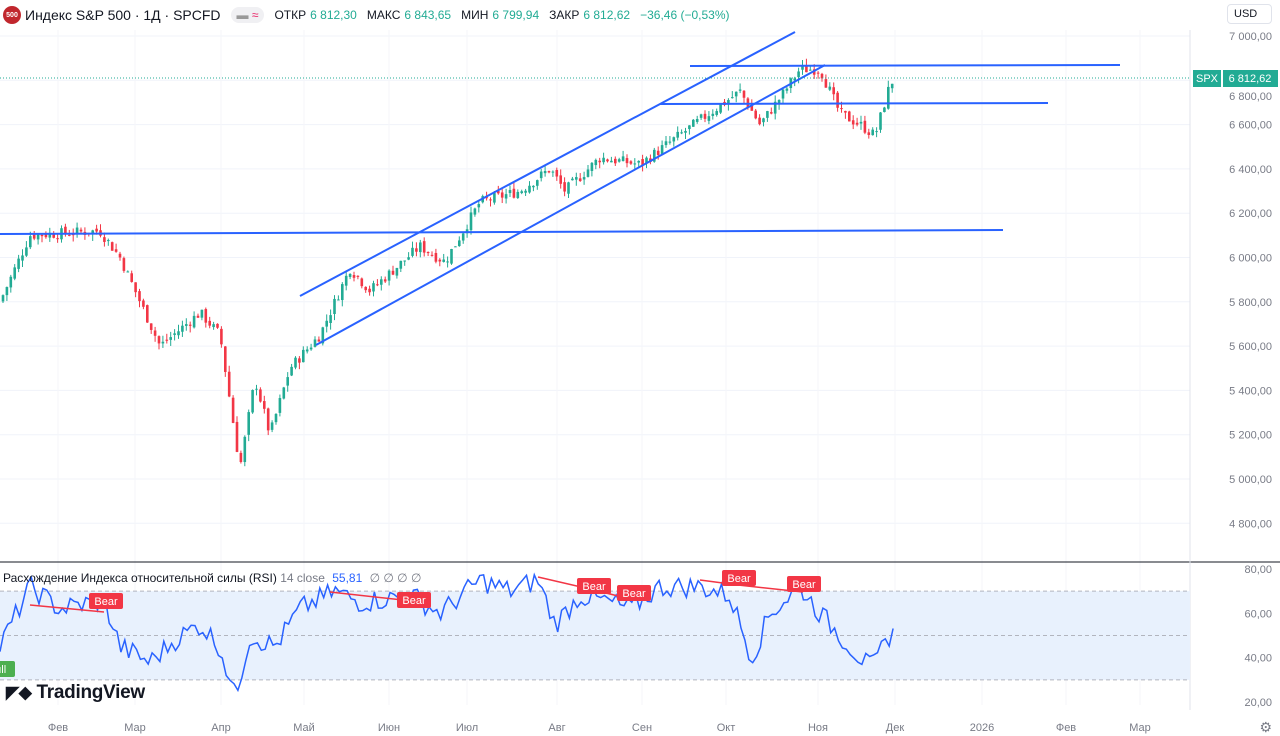 The height and width of the screenshot is (736, 1280). I want to click on settings-icon: ⚙, so click(1265, 727).